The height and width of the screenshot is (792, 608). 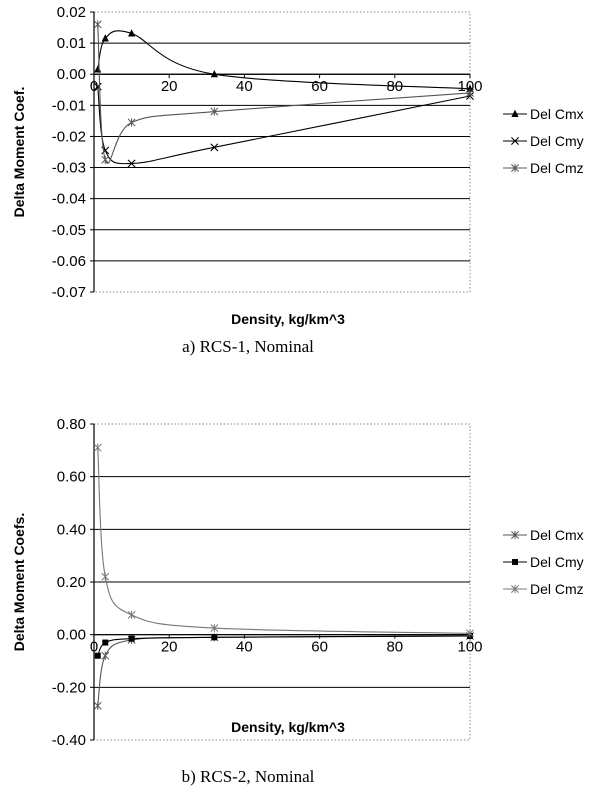 I want to click on legend-marker-shape, so click(x=515, y=113).